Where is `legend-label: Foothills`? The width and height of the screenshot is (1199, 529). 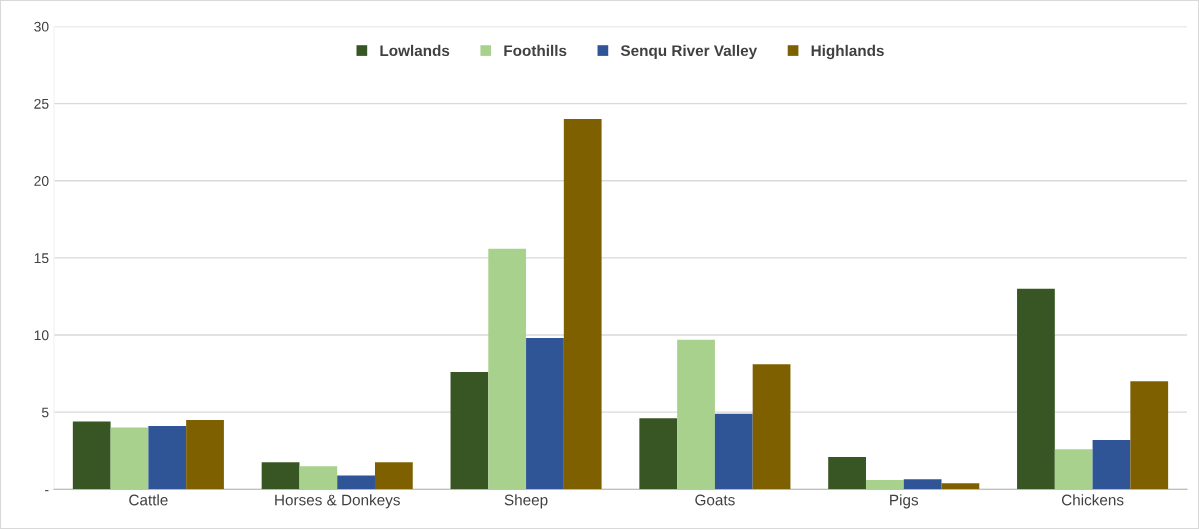
legend-label: Foothills is located at coordinates (535, 50).